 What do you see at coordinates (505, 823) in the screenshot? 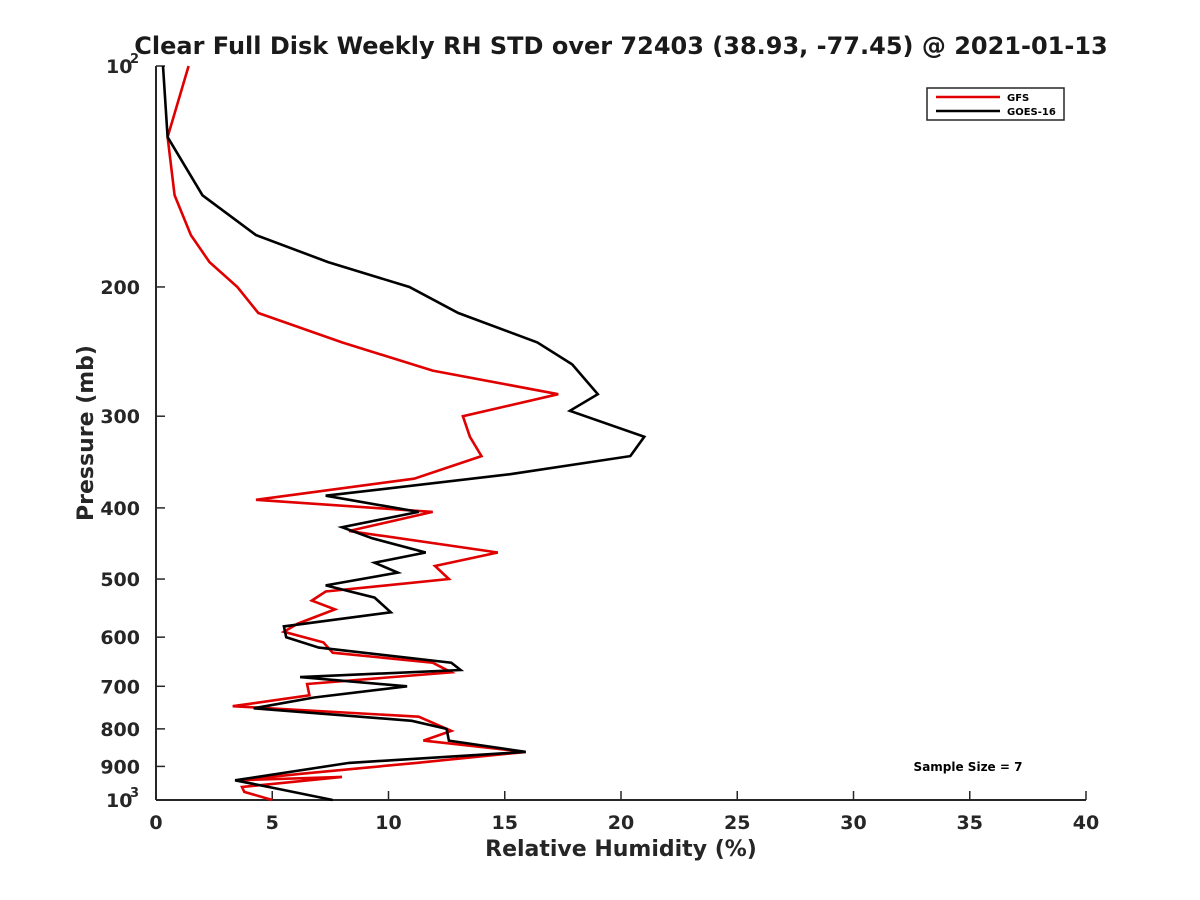
I see `x-tick-label: 15` at bounding box center [505, 823].